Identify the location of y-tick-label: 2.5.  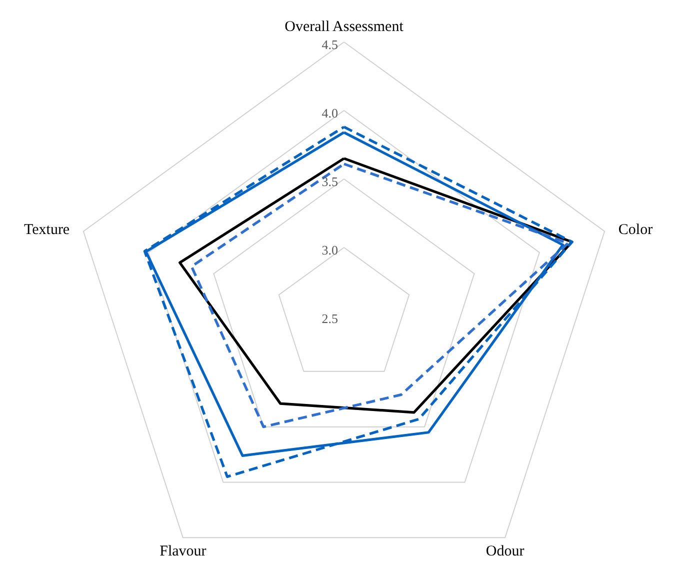
(330, 318).